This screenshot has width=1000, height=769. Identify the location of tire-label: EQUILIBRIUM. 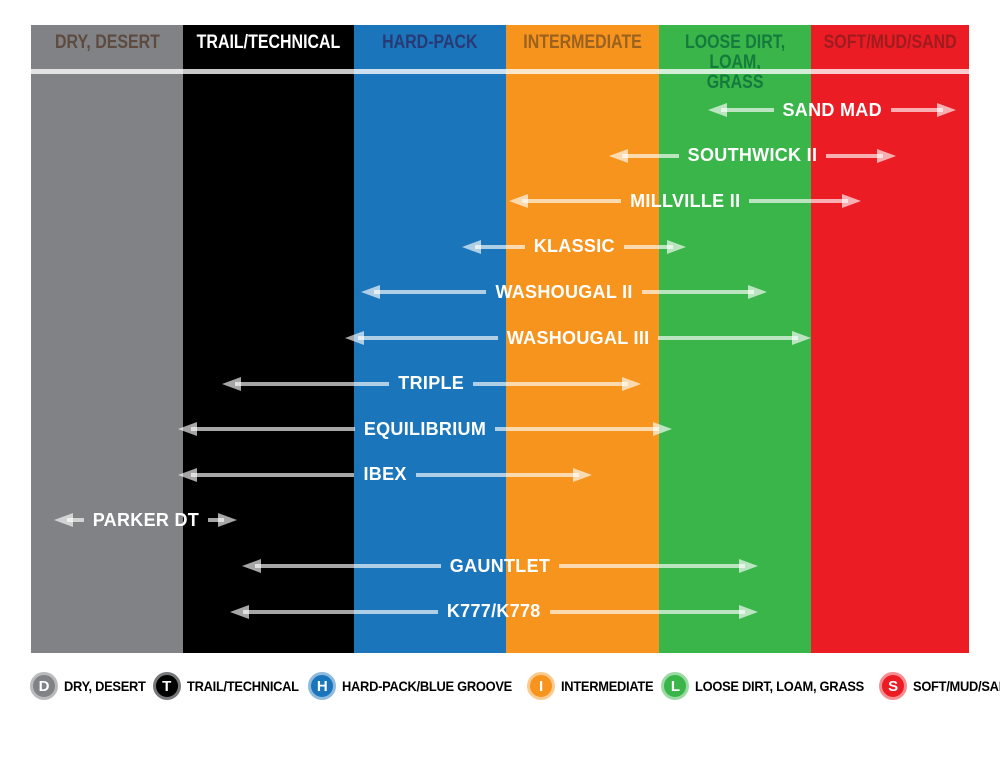
(425, 428).